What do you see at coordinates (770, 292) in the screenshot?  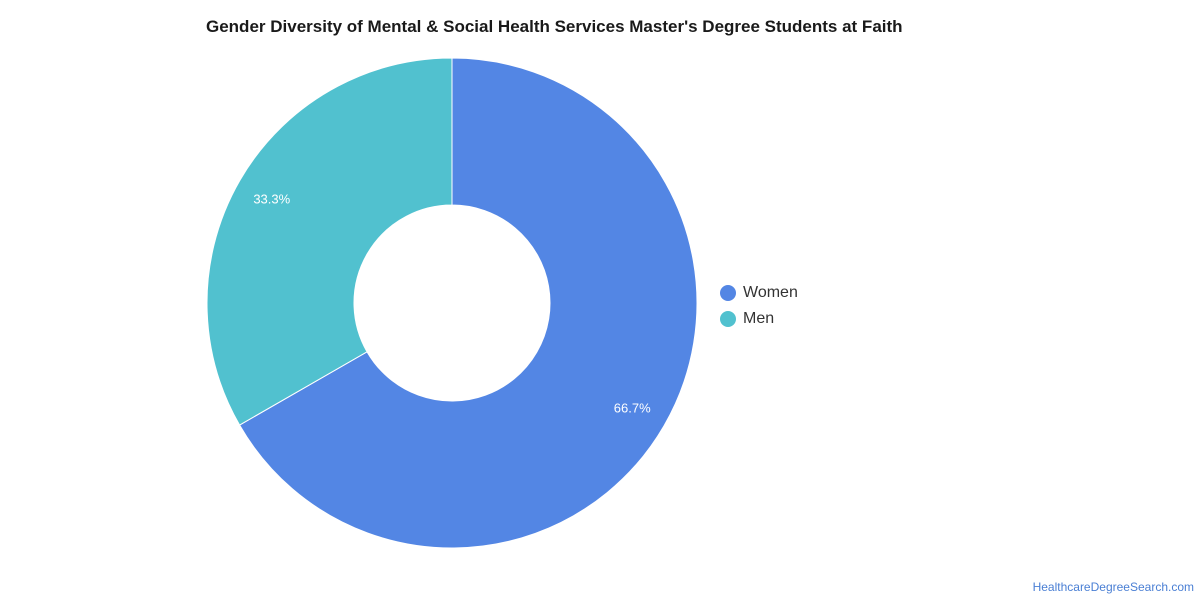 I see `legend-label-women: Women` at bounding box center [770, 292].